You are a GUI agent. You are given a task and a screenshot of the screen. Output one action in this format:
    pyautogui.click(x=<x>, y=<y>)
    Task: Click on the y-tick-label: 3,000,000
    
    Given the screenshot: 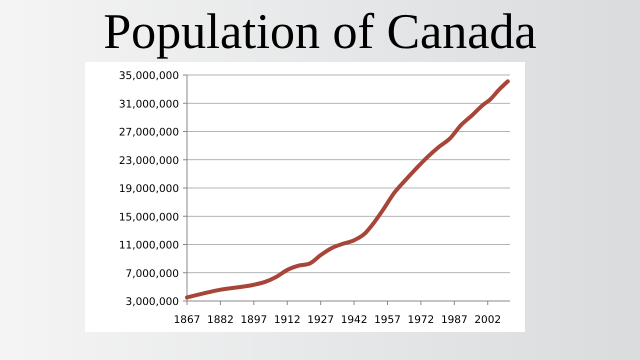 What is the action you would take?
    pyautogui.click(x=152, y=302)
    